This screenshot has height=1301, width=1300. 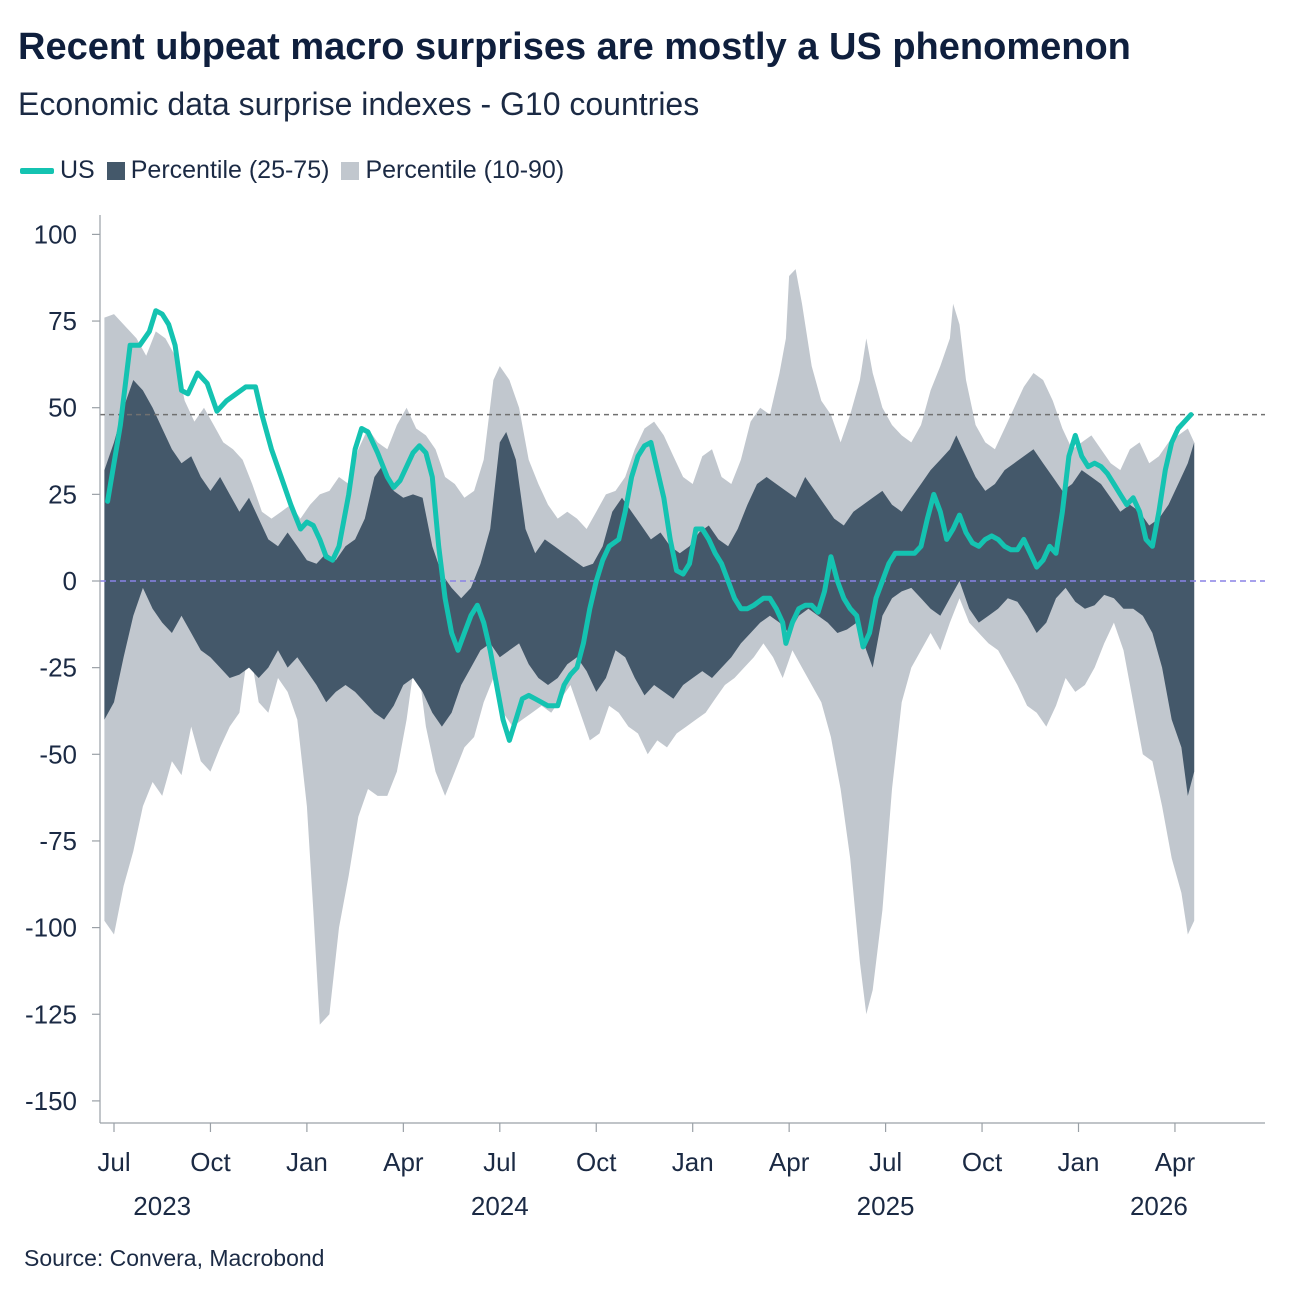 What do you see at coordinates (62, 408) in the screenshot?
I see `y-tick-label: 50` at bounding box center [62, 408].